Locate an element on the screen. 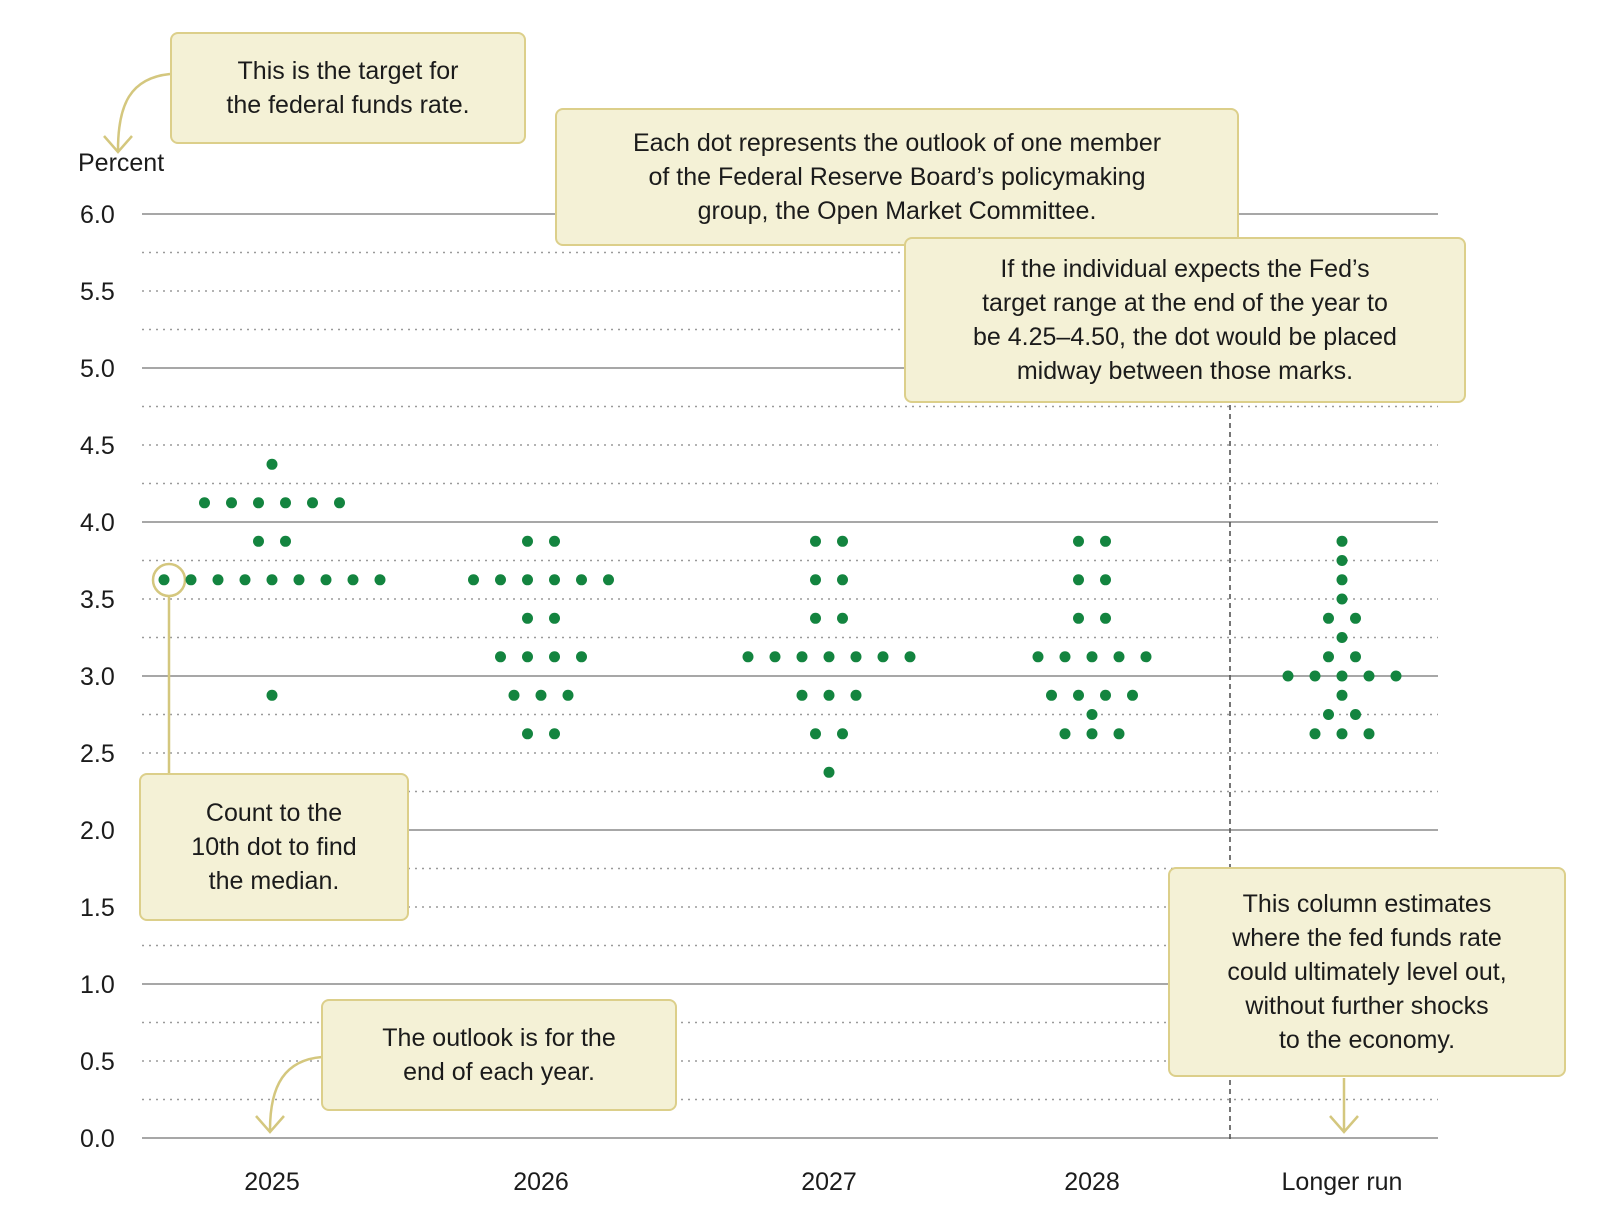  y-tick-label: 6.0 is located at coordinates (97, 215).